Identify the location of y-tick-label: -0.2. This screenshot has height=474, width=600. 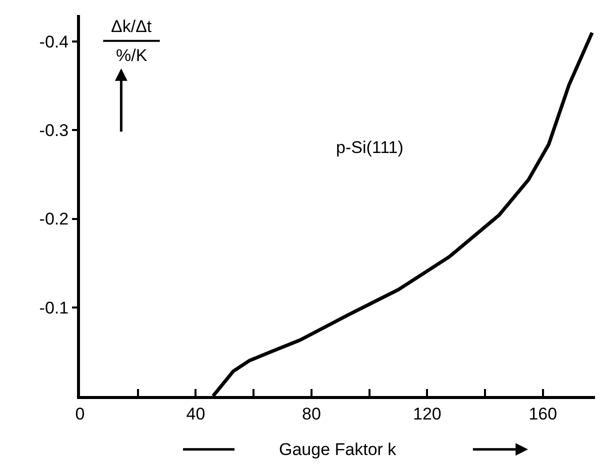
(54, 219).